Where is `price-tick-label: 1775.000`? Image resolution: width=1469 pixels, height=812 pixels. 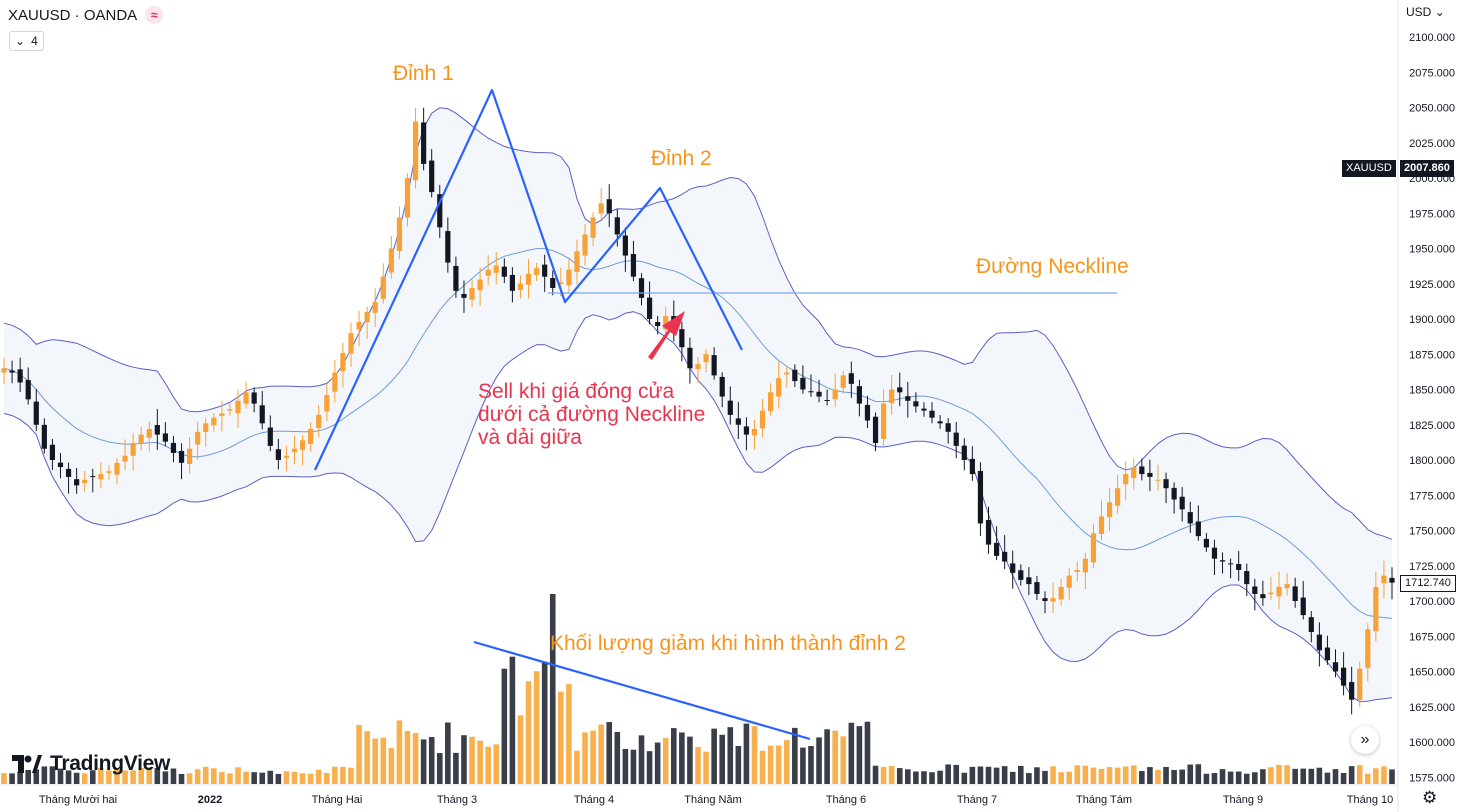 price-tick-label: 1775.000 is located at coordinates (1432, 496).